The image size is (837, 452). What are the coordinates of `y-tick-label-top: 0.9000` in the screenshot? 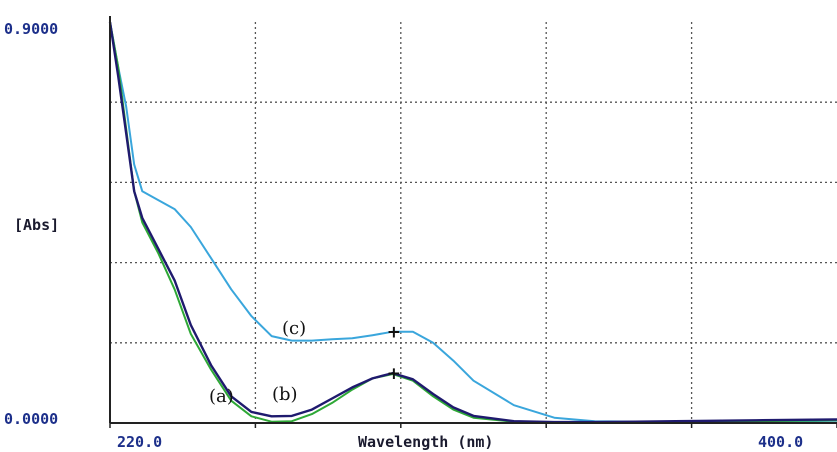 It's located at (31, 29).